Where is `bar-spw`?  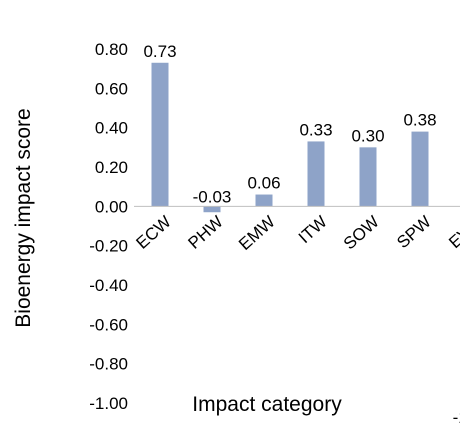 bar-spw is located at coordinates (420, 169).